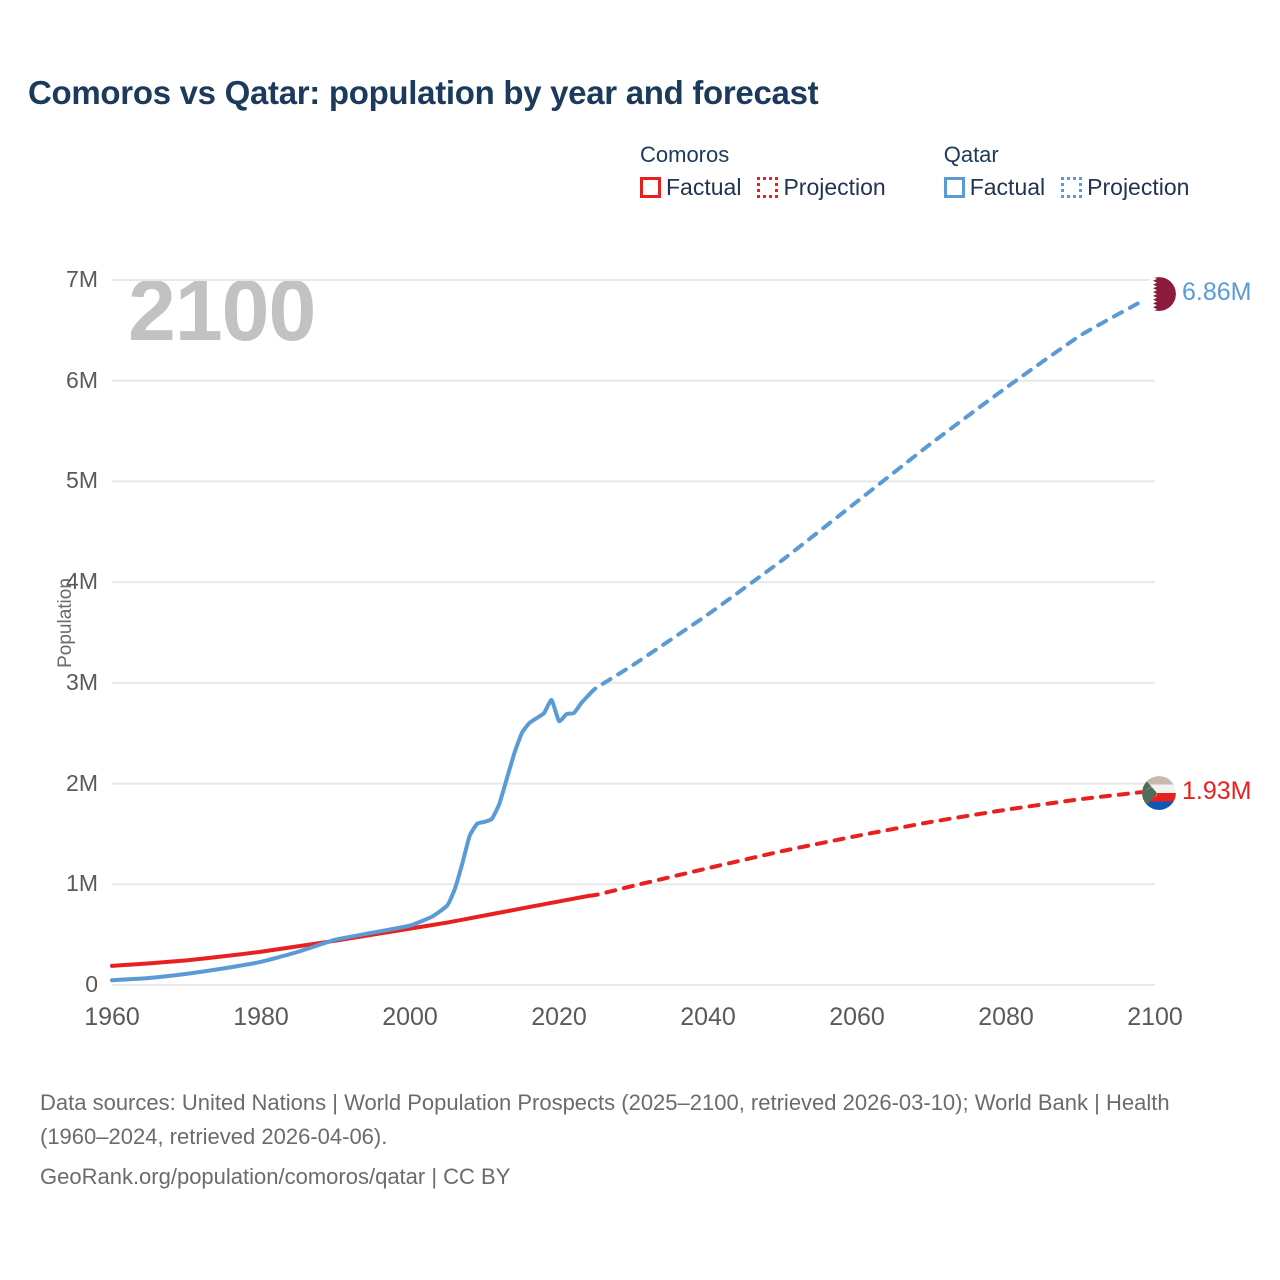 This screenshot has height=1280, width=1280. What do you see at coordinates (1217, 791) in the screenshot?
I see `end-label-comoros: 1.93M` at bounding box center [1217, 791].